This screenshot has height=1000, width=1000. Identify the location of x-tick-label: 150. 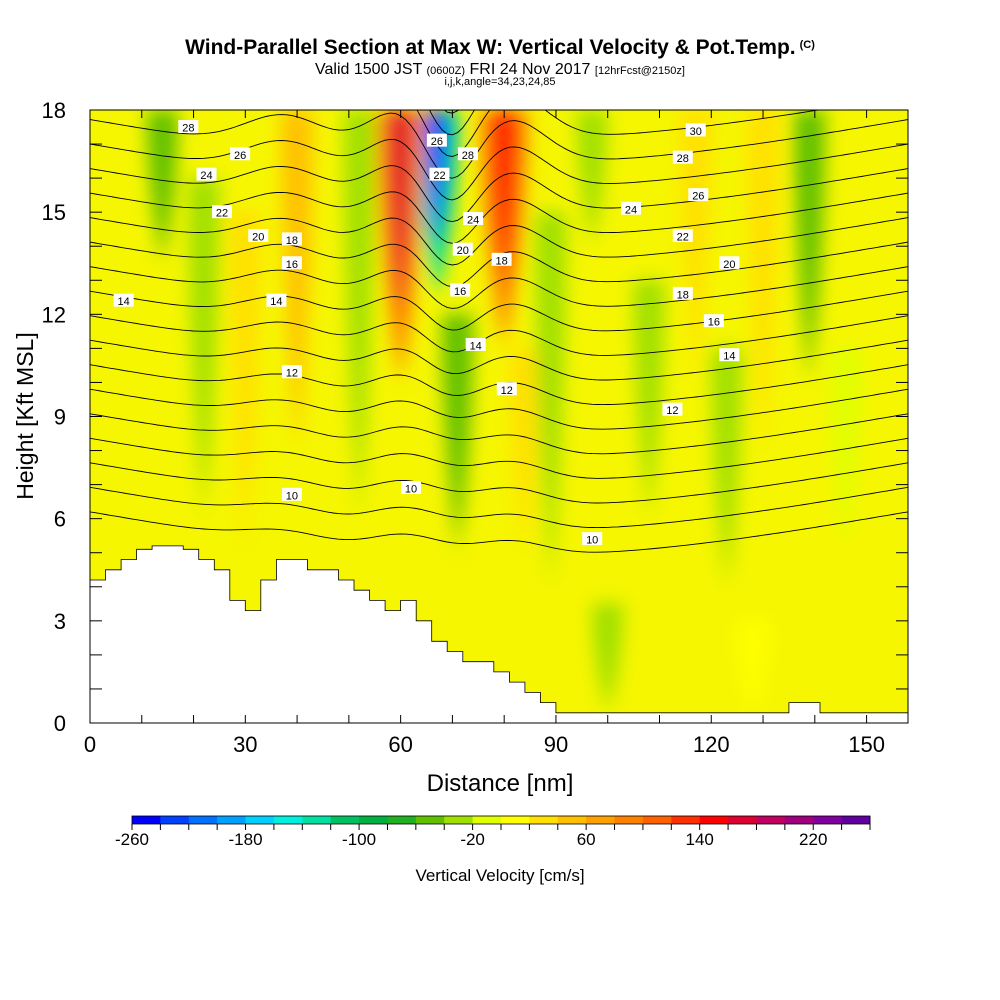
(866, 744).